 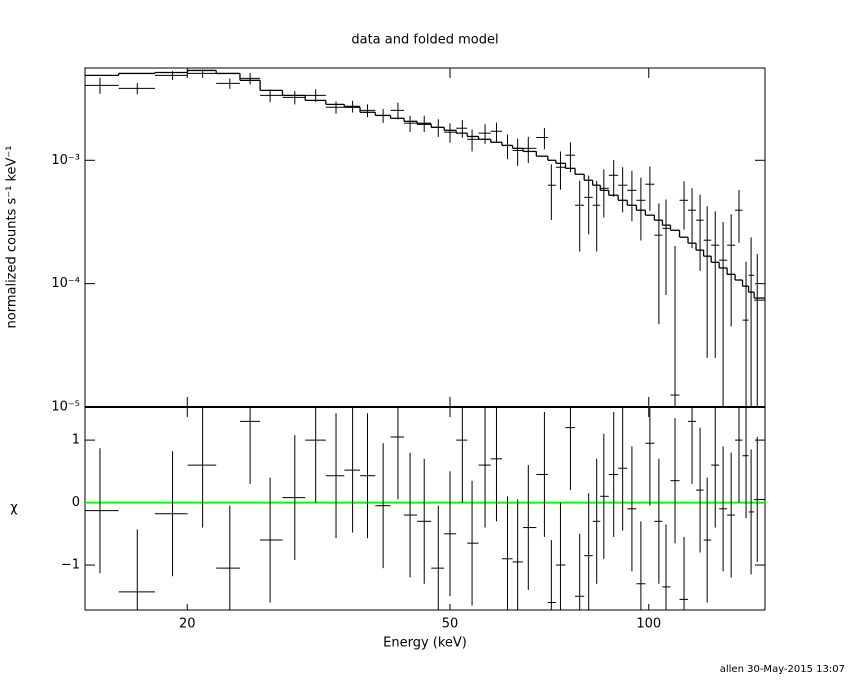 What do you see at coordinates (782, 669) in the screenshot?
I see `footer: allen 30-May-2015 13:07` at bounding box center [782, 669].